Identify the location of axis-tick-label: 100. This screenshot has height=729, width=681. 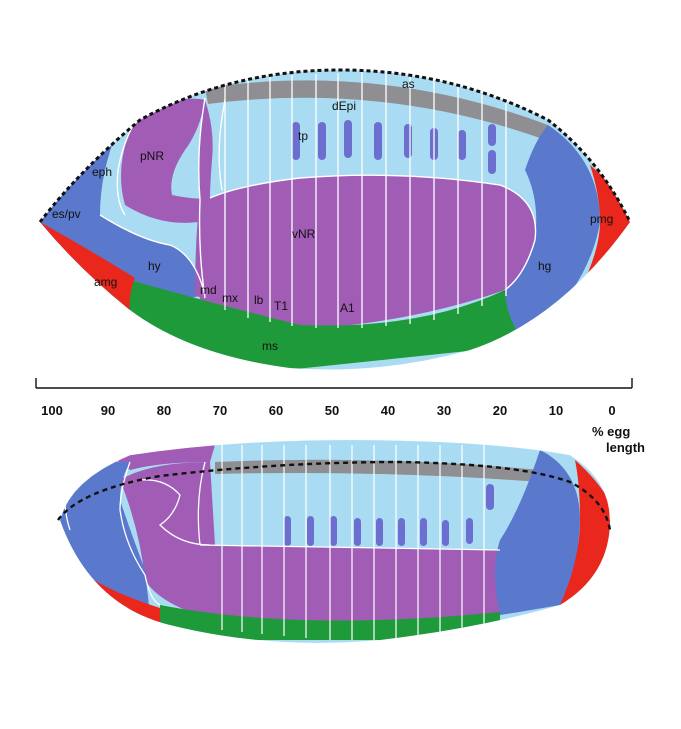
(52, 410).